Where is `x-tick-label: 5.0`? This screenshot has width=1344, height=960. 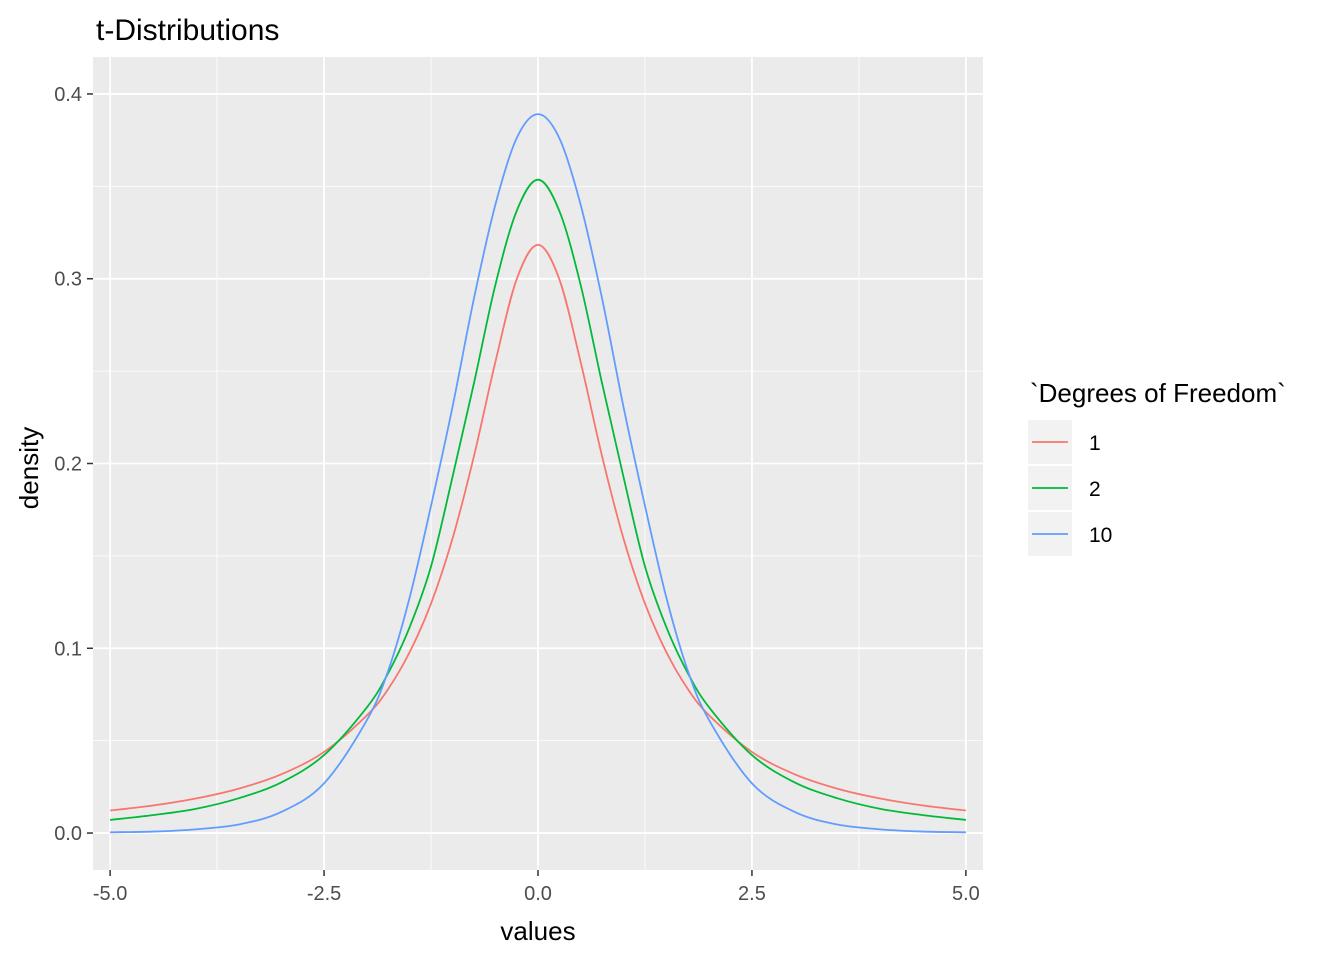 x-tick-label: 5.0 is located at coordinates (966, 894).